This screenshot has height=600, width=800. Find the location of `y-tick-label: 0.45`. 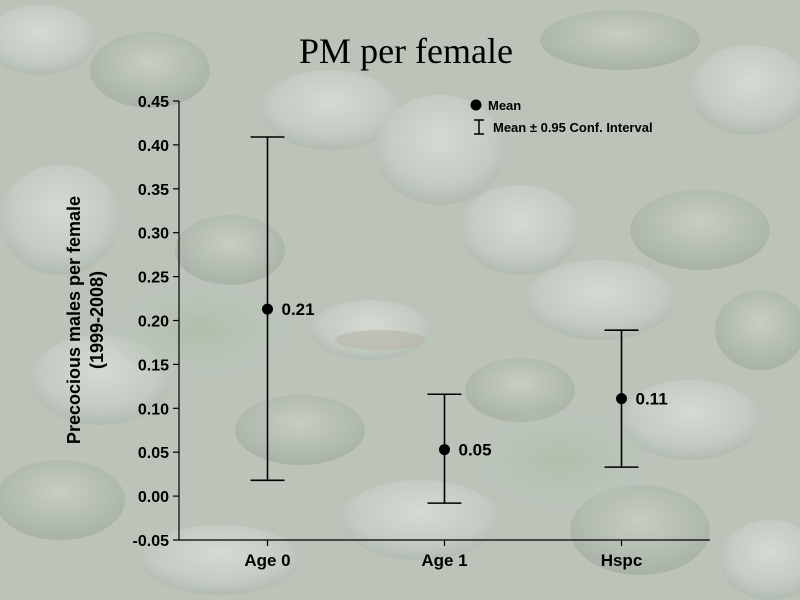

y-tick-label: 0.45 is located at coordinates (153, 102).